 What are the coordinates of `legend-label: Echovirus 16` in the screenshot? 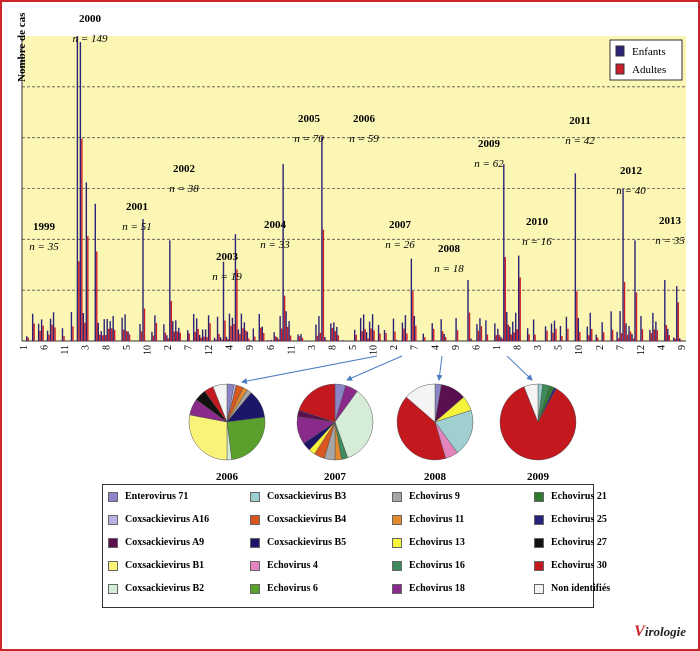 It's located at (437, 565).